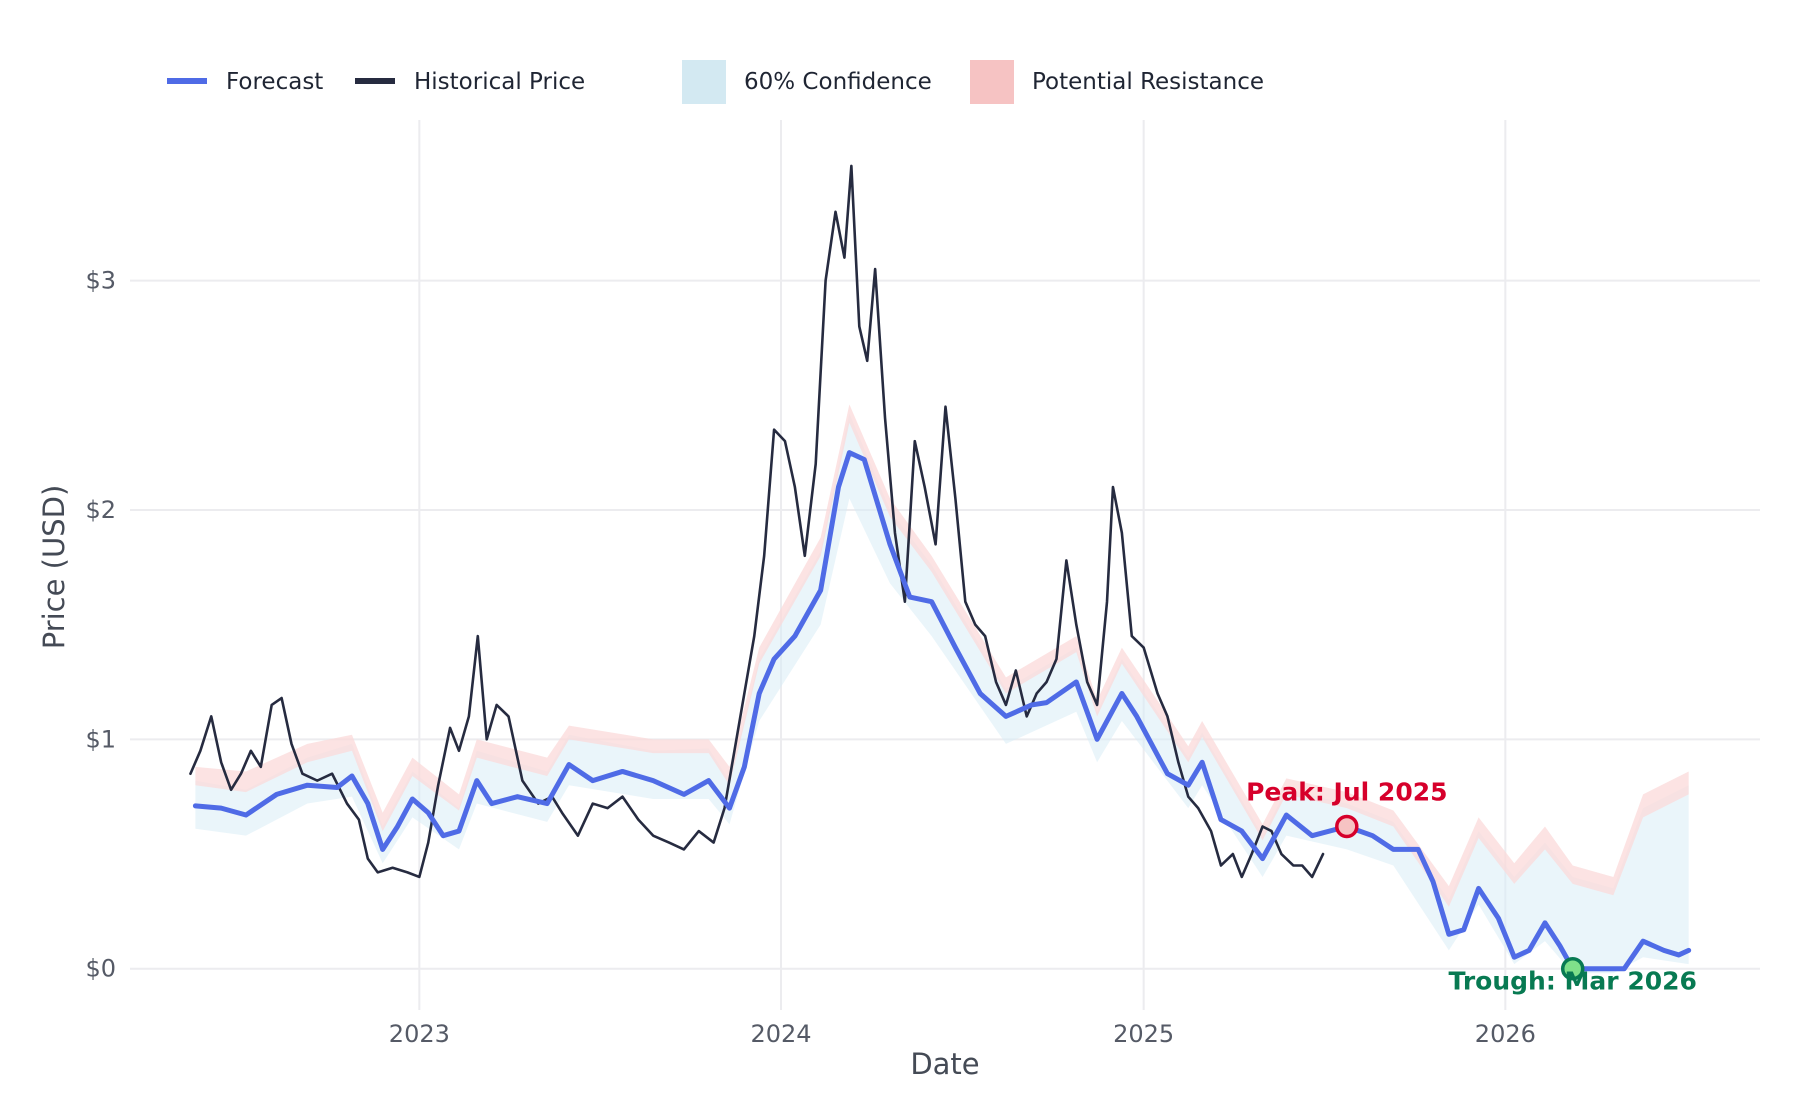 The height and width of the screenshot is (1100, 1800). What do you see at coordinates (1143, 1034) in the screenshot?
I see `x-tick-label: 2025` at bounding box center [1143, 1034].